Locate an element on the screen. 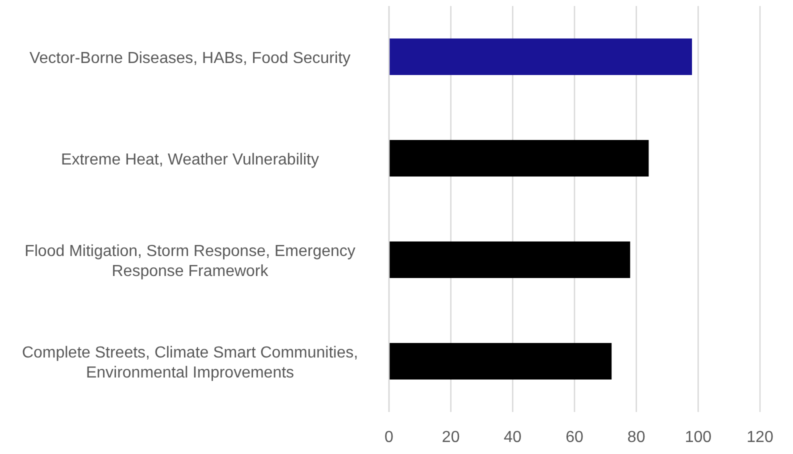  y-tick-label: Vector-Borne Diseases, HABs, Food Security is located at coordinates (190, 58).